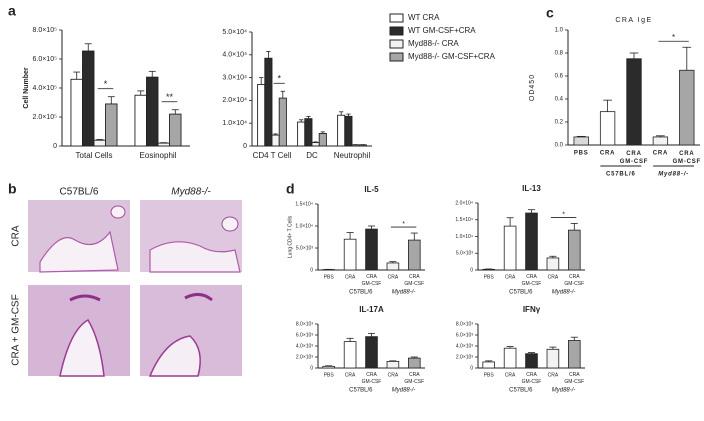  I want to click on y-axis-label: Lung CD4+ T Cells, so click(290, 236).